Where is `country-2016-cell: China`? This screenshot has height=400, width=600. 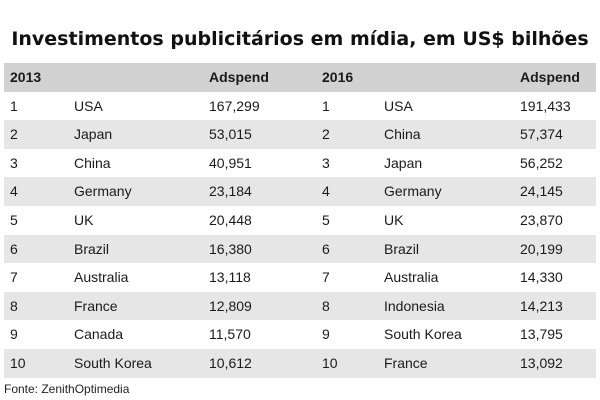
country-2016-cell: China is located at coordinates (402, 134).